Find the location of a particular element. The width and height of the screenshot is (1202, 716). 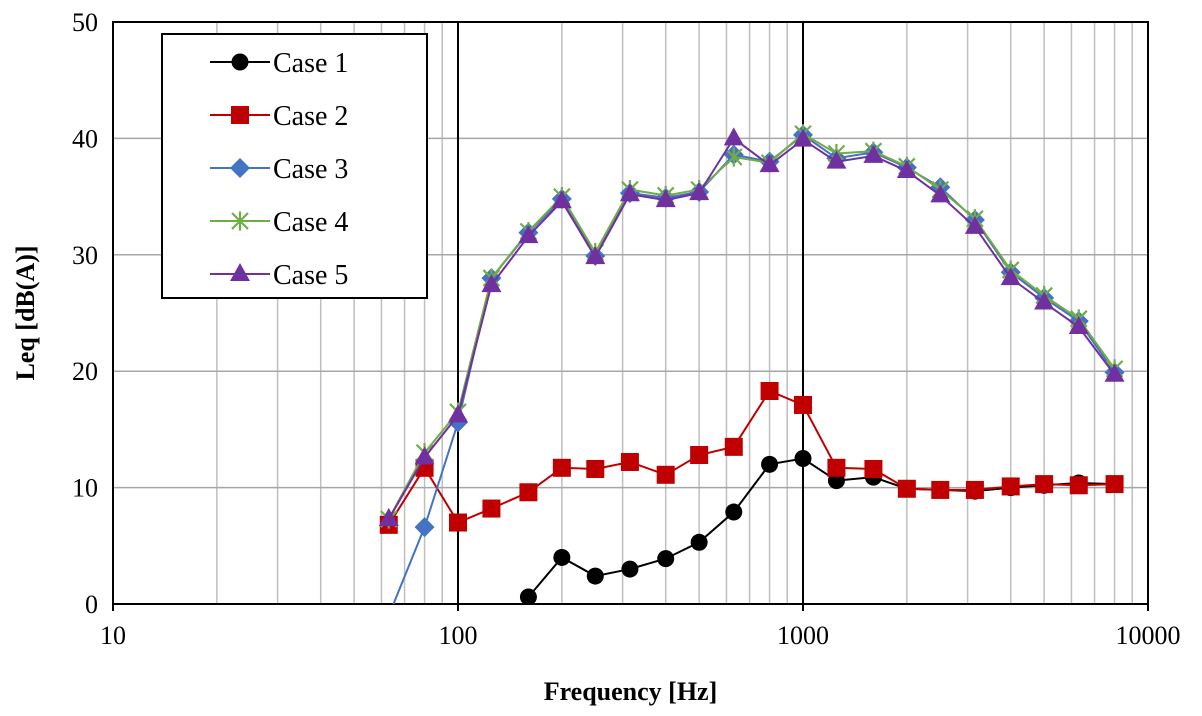

y-axis-title: Leq [dB(A)] is located at coordinates (25, 312).